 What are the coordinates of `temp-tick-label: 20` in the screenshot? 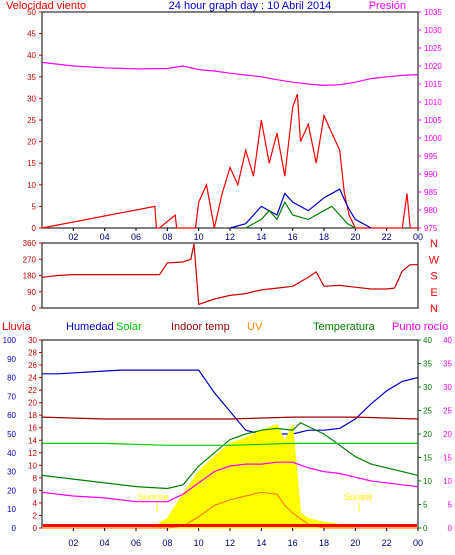 It's located at (427, 434).